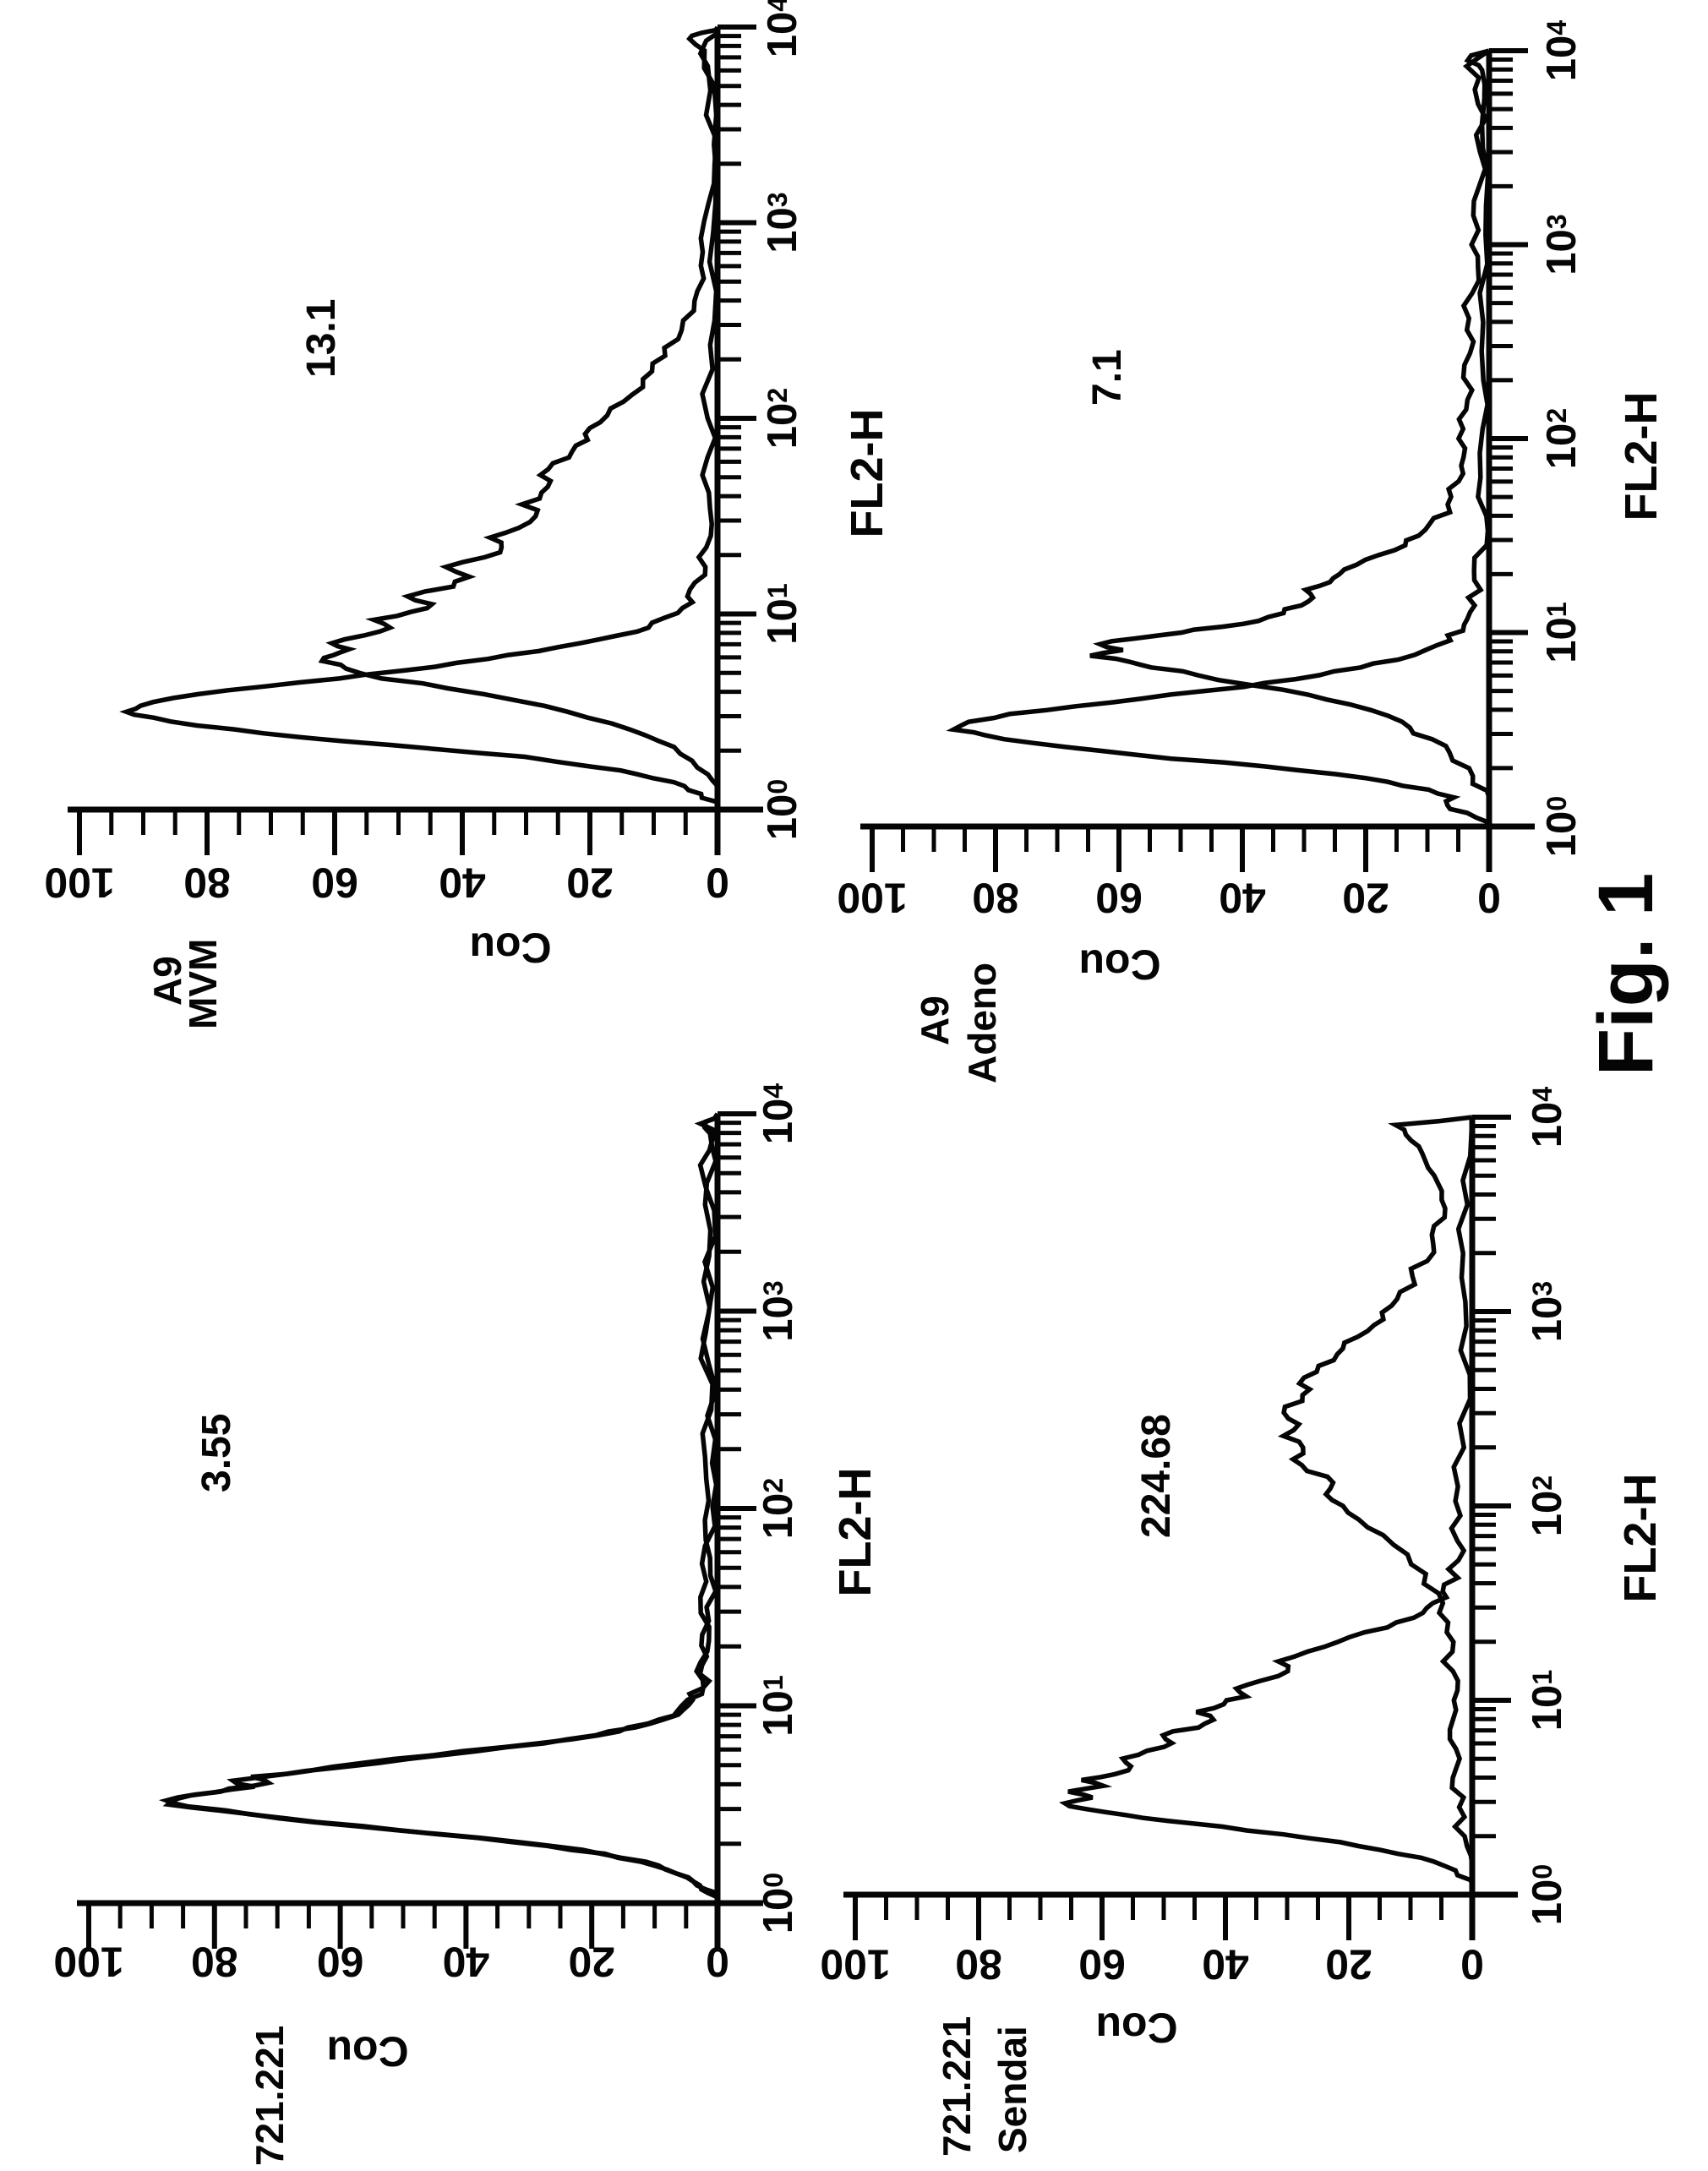 This screenshot has height=2171, width=1708. What do you see at coordinates (1626, 975) in the screenshot?
I see `figure-label: Fig. 1` at bounding box center [1626, 975].